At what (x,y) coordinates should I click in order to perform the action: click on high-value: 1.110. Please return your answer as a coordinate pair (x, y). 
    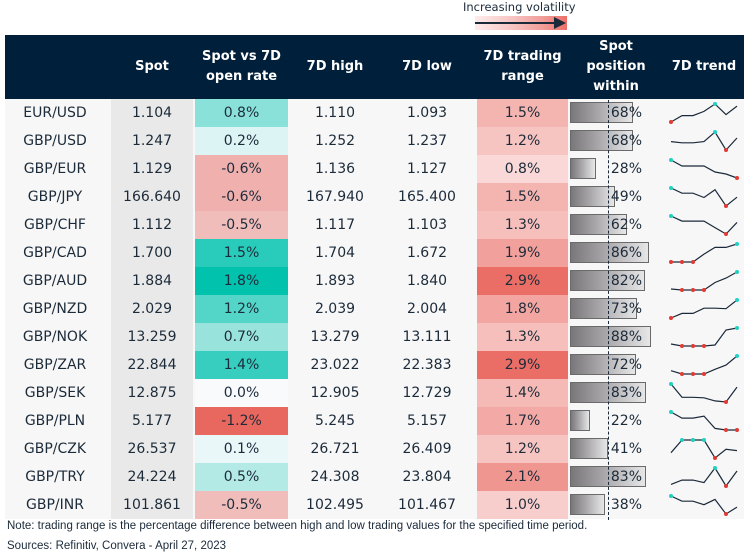
    Looking at the image, I should click on (335, 113).